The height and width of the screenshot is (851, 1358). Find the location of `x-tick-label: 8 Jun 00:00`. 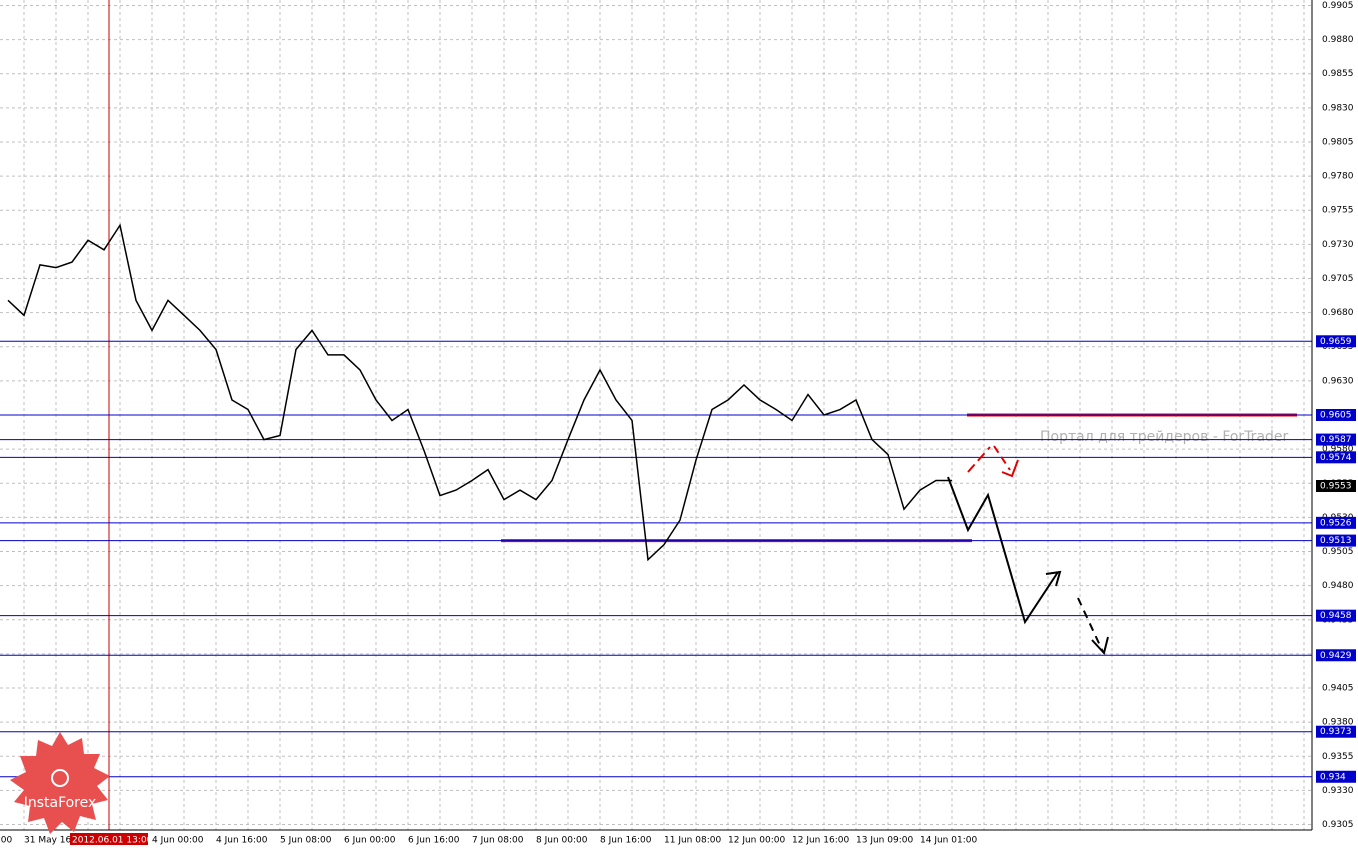

x-tick-label: 8 Jun 00:00 is located at coordinates (562, 841).